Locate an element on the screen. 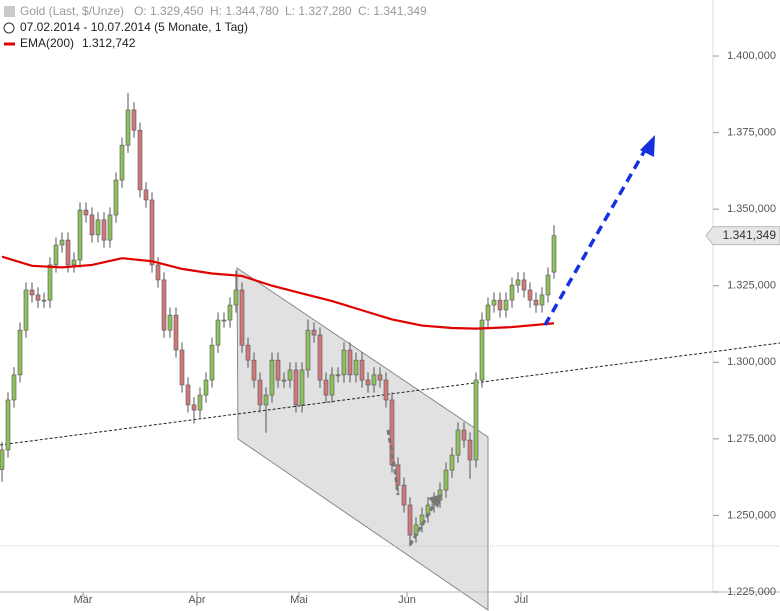 Image resolution: width=780 pixels, height=611 pixels. ohlc-low: L: 1.327,280 is located at coordinates (318, 11).